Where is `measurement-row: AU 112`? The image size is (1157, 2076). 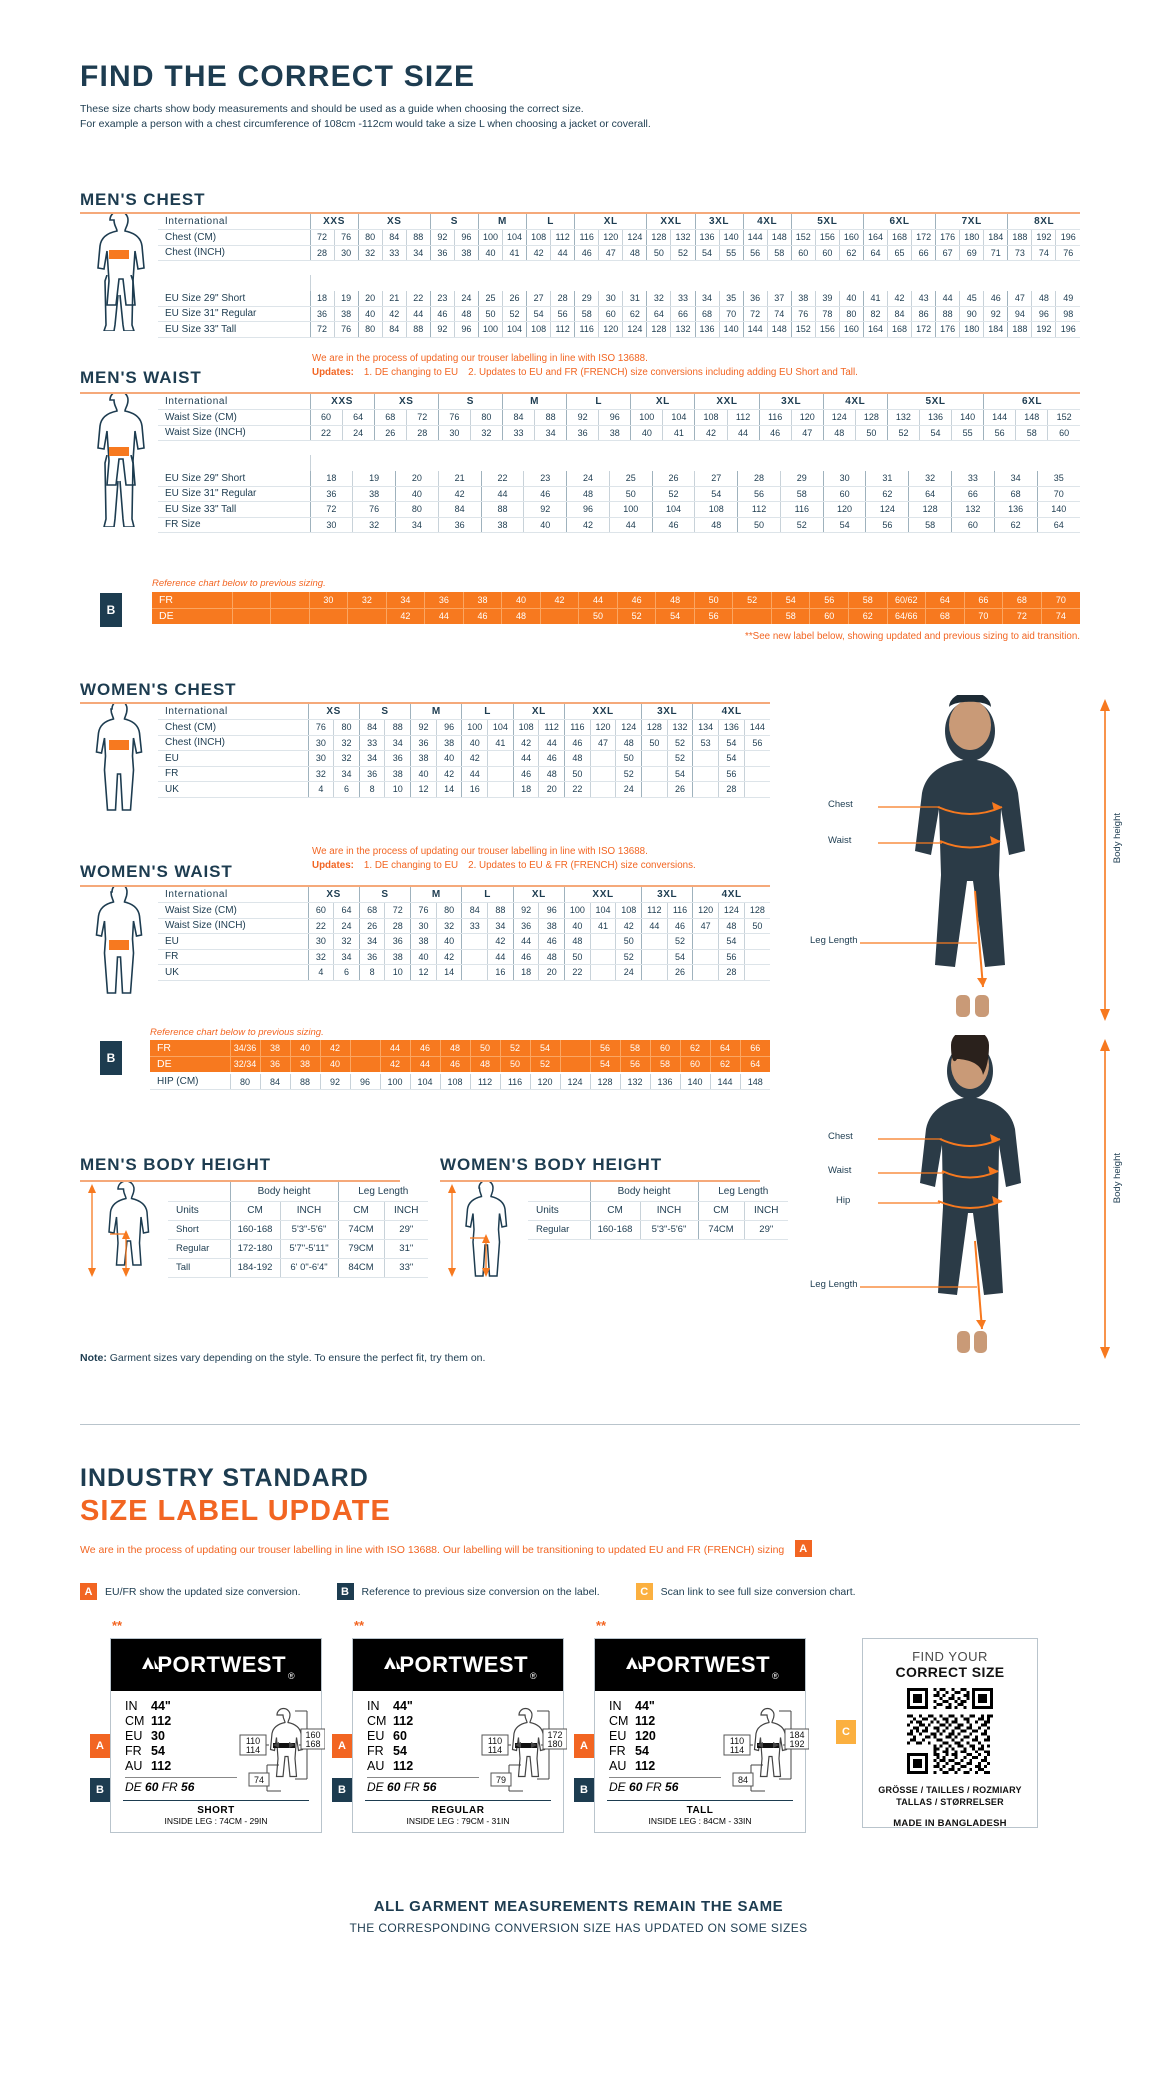 measurement-row: AU 112 is located at coordinates (423, 1766).